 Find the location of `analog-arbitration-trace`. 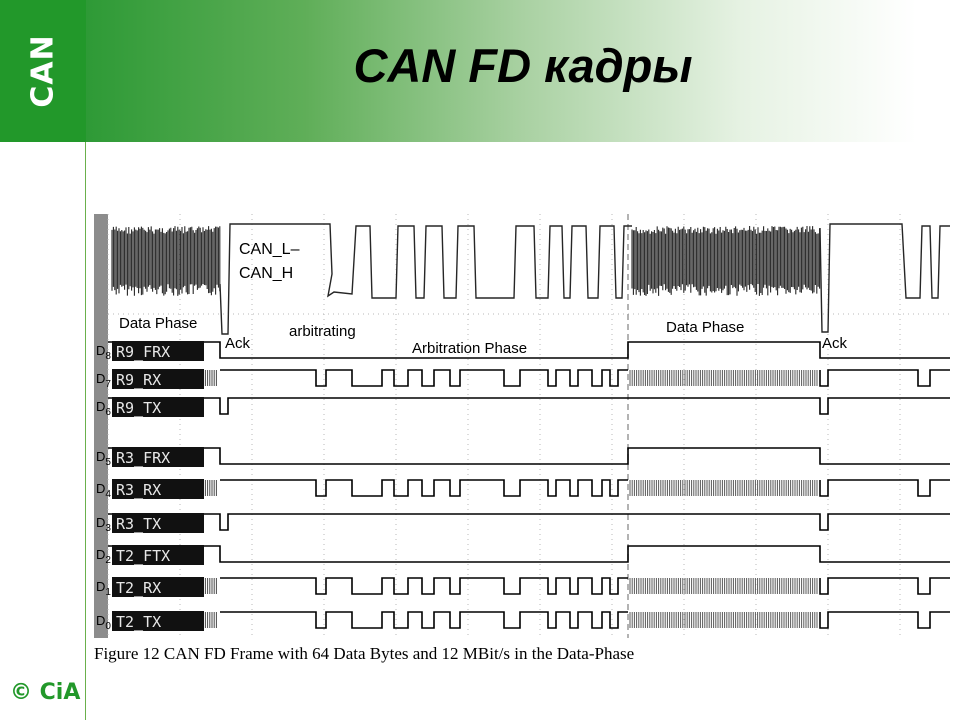

analog-arbitration-trace is located at coordinates (584, 279).